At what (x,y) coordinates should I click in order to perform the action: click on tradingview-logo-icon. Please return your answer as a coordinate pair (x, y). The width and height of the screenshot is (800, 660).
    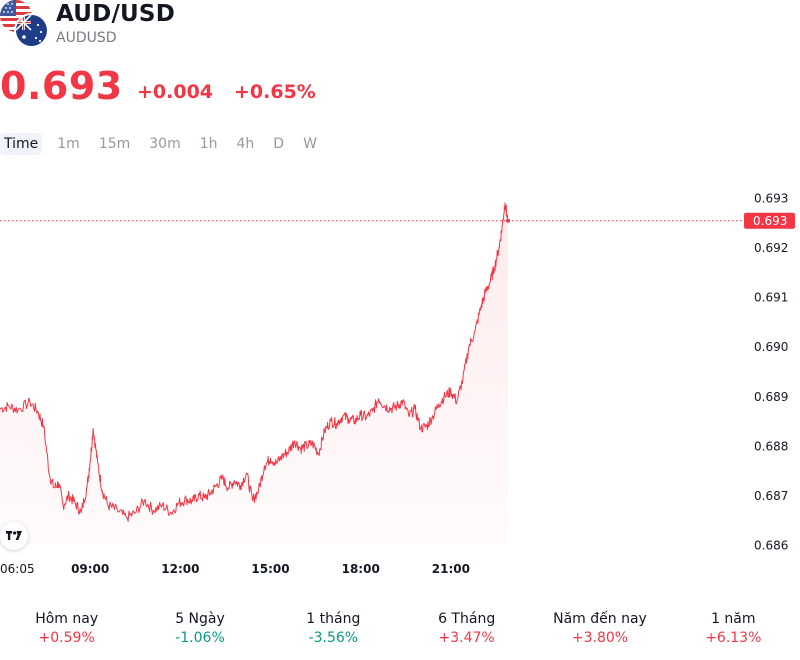
    Looking at the image, I should click on (14, 536).